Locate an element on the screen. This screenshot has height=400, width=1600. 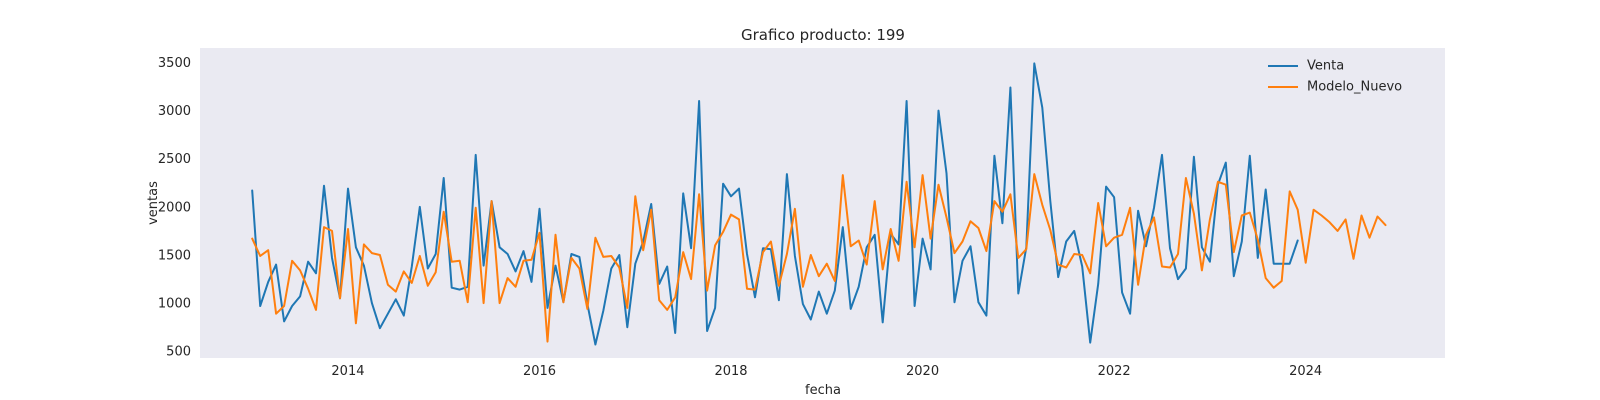
x-tick-label-5: 2024 is located at coordinates (1305, 371).